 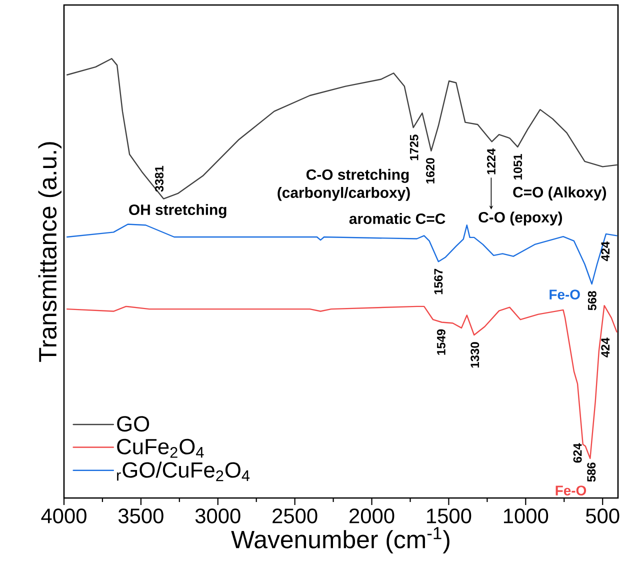 What do you see at coordinates (438, 281) in the screenshot?
I see `annotation: 1567` at bounding box center [438, 281].